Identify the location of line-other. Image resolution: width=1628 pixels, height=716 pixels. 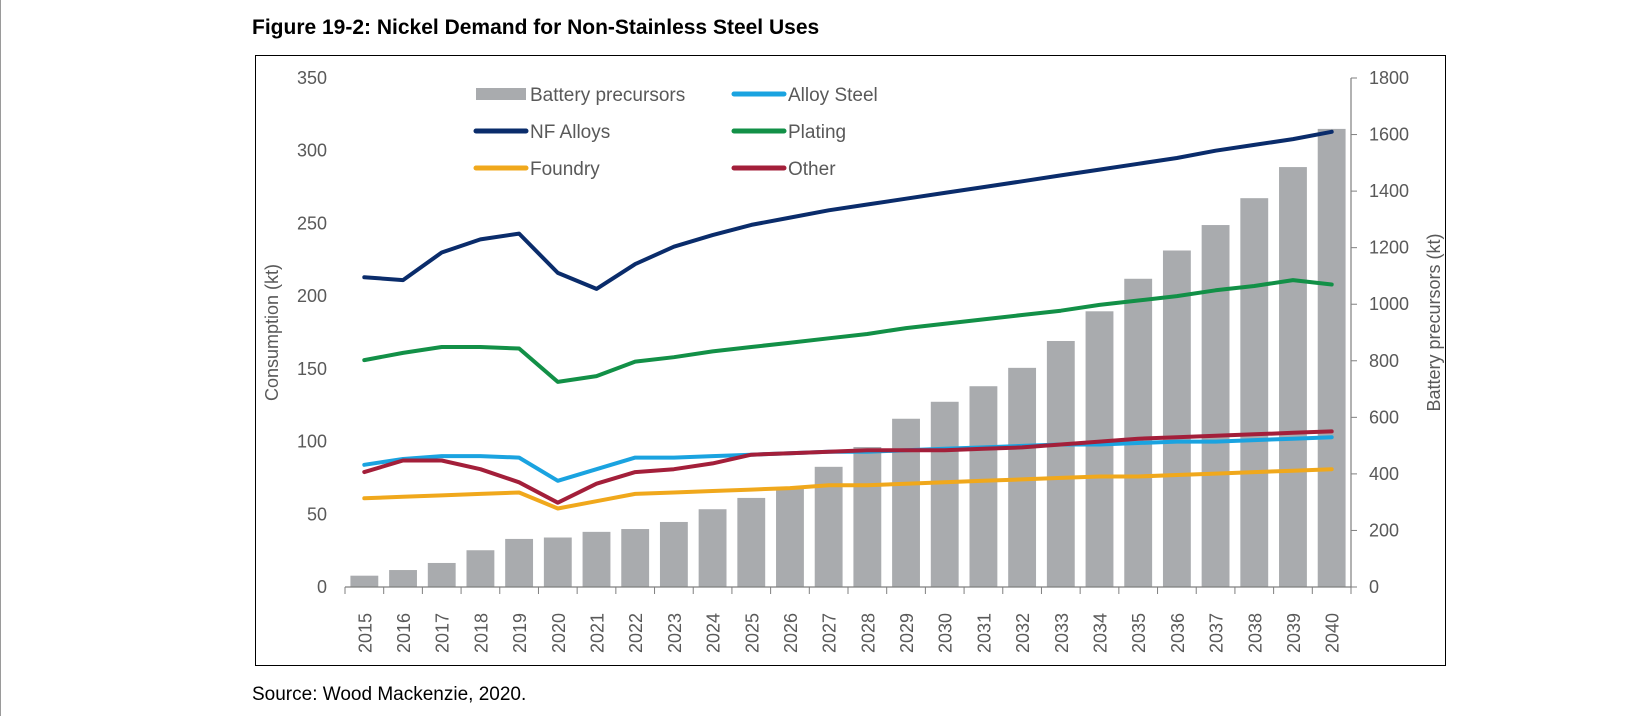
(848, 467).